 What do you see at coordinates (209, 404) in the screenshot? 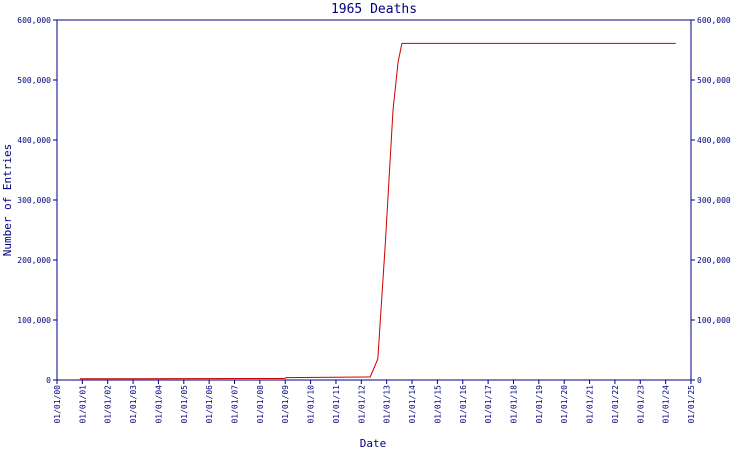
I see `x-tick-label: 01/01/06` at bounding box center [209, 404].